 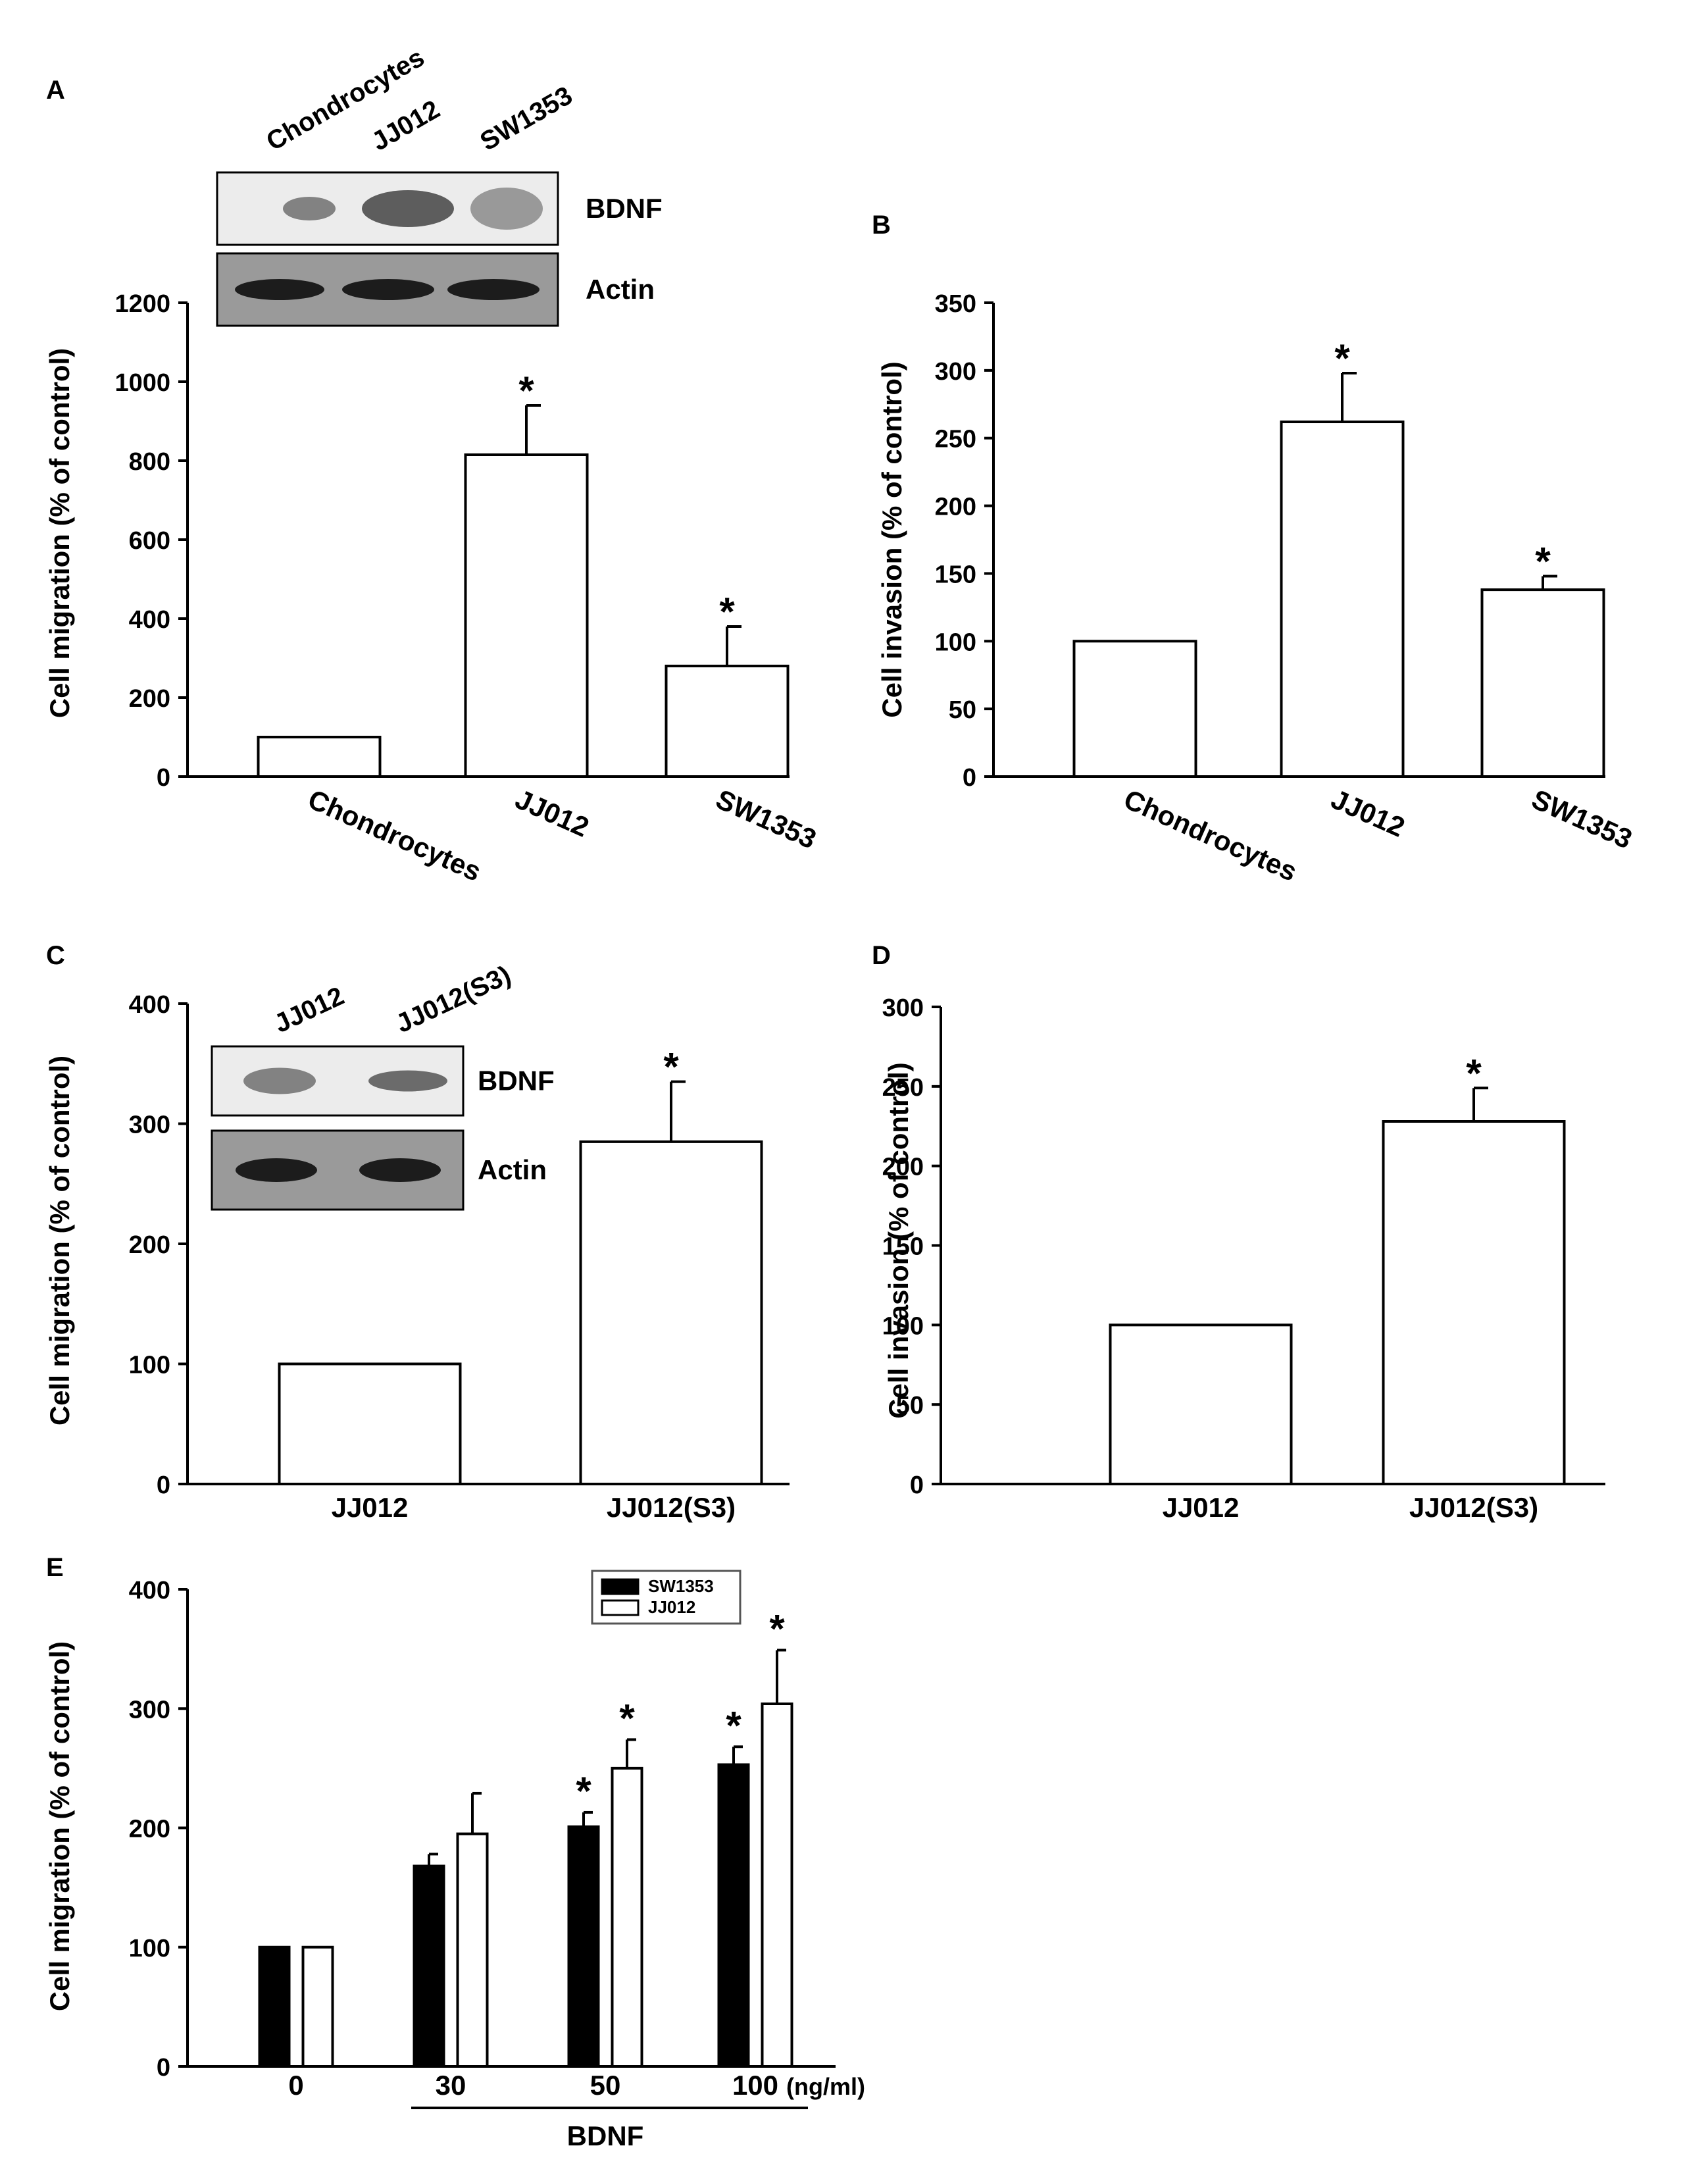 I want to click on panel-A-x-tick-label-0: Chondrocytes, so click(x=394, y=835).